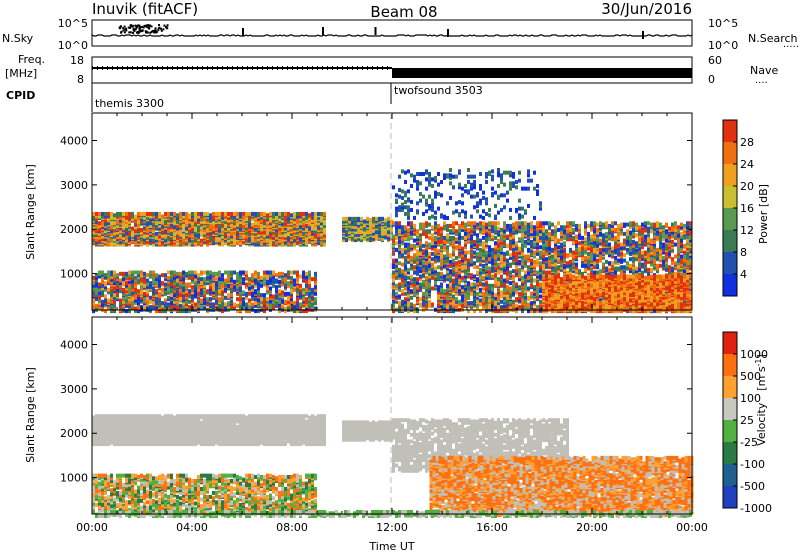  What do you see at coordinates (129, 103) in the screenshot?
I see `cpid-segment-1: themis 3300` at bounding box center [129, 103].